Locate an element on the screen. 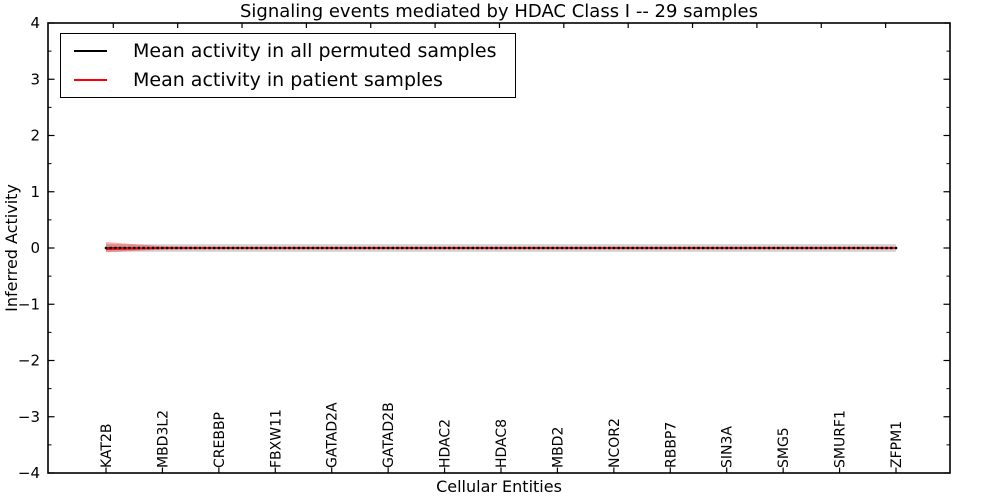  legend-item: Mean activity in patient samples is located at coordinates (288, 80).